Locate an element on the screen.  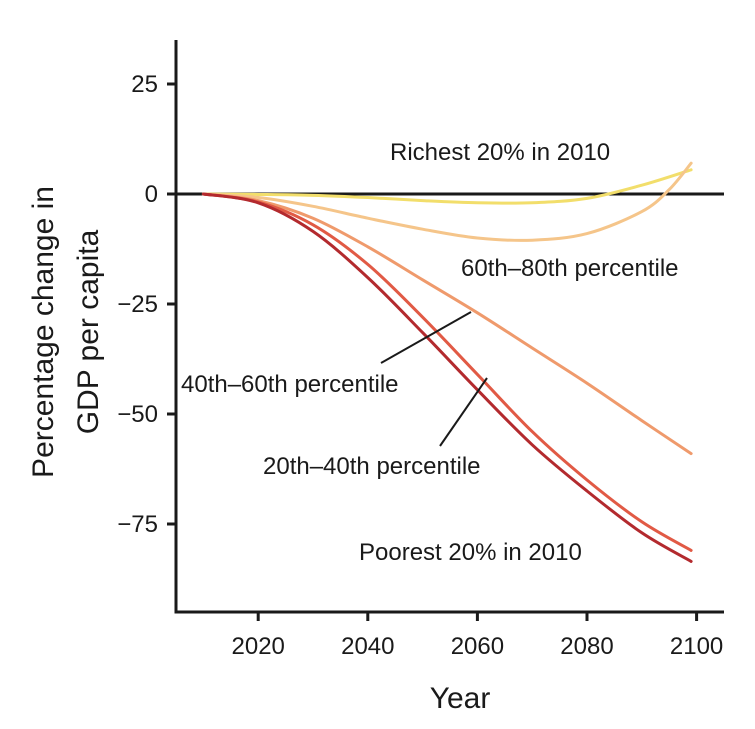
y-axis-title: Percentage change in GDP per capita is located at coordinates (66, 332).